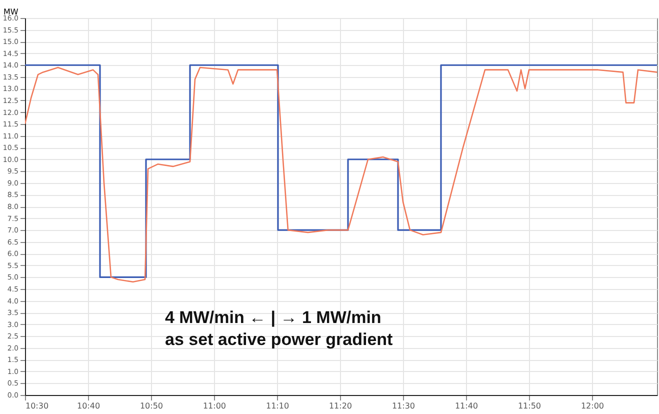 The image size is (659, 414). Describe the element at coordinates (466, 406) in the screenshot. I see `x-tick-label: 11:40` at that location.